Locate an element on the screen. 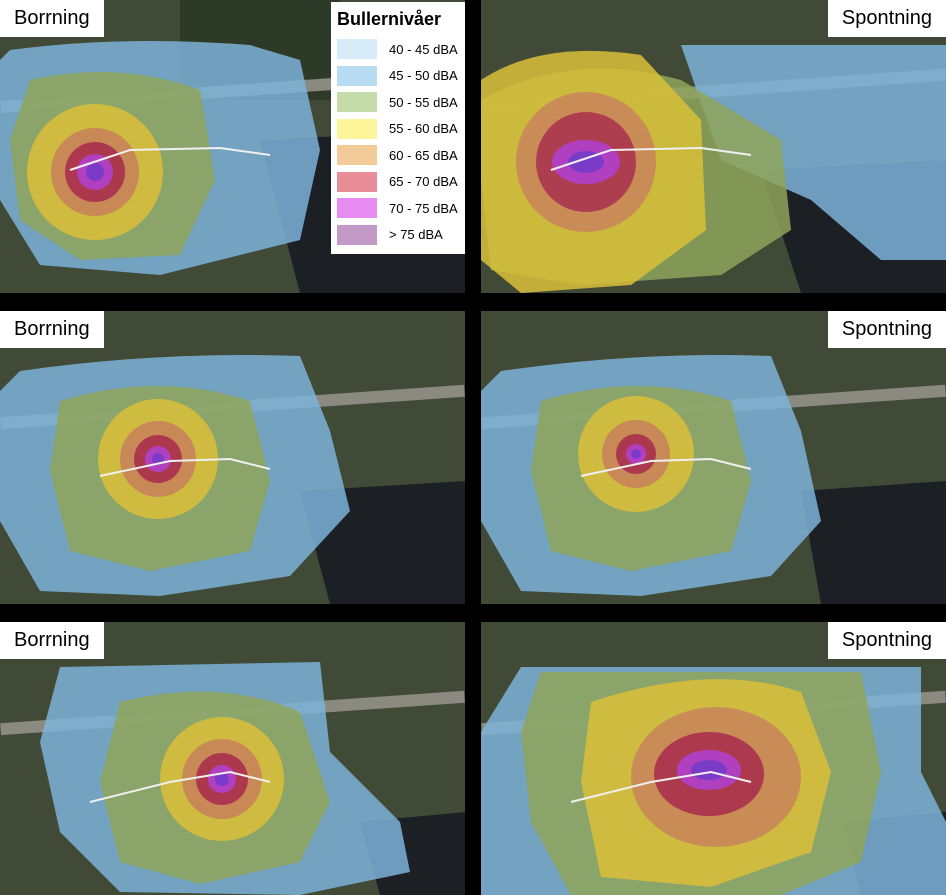  legend-title: Bullernivåer is located at coordinates (389, 19).